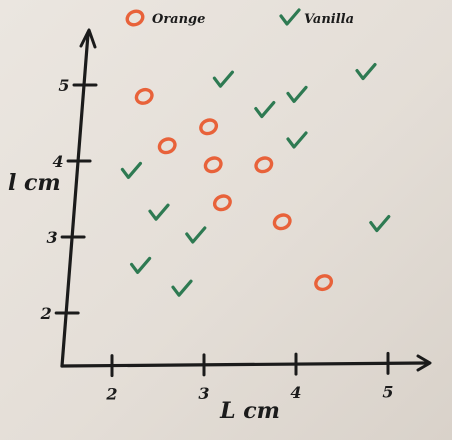 Image resolution: width=452 pixels, height=440 pixels. I want to click on x-axis-label: L cm, so click(249, 411).